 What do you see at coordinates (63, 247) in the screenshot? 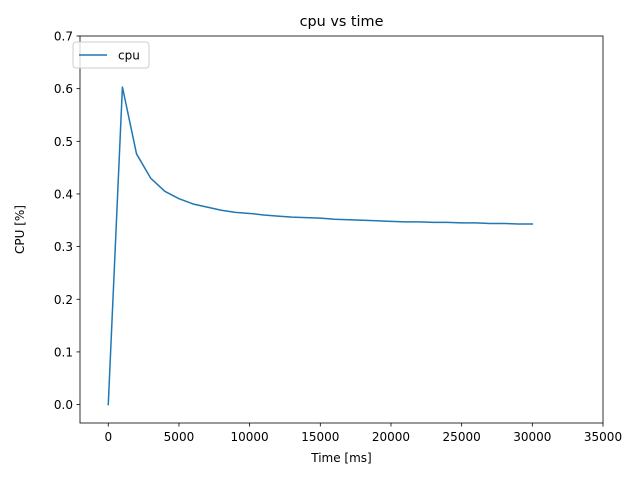
I see `y-tick-label: 0.3` at bounding box center [63, 247].